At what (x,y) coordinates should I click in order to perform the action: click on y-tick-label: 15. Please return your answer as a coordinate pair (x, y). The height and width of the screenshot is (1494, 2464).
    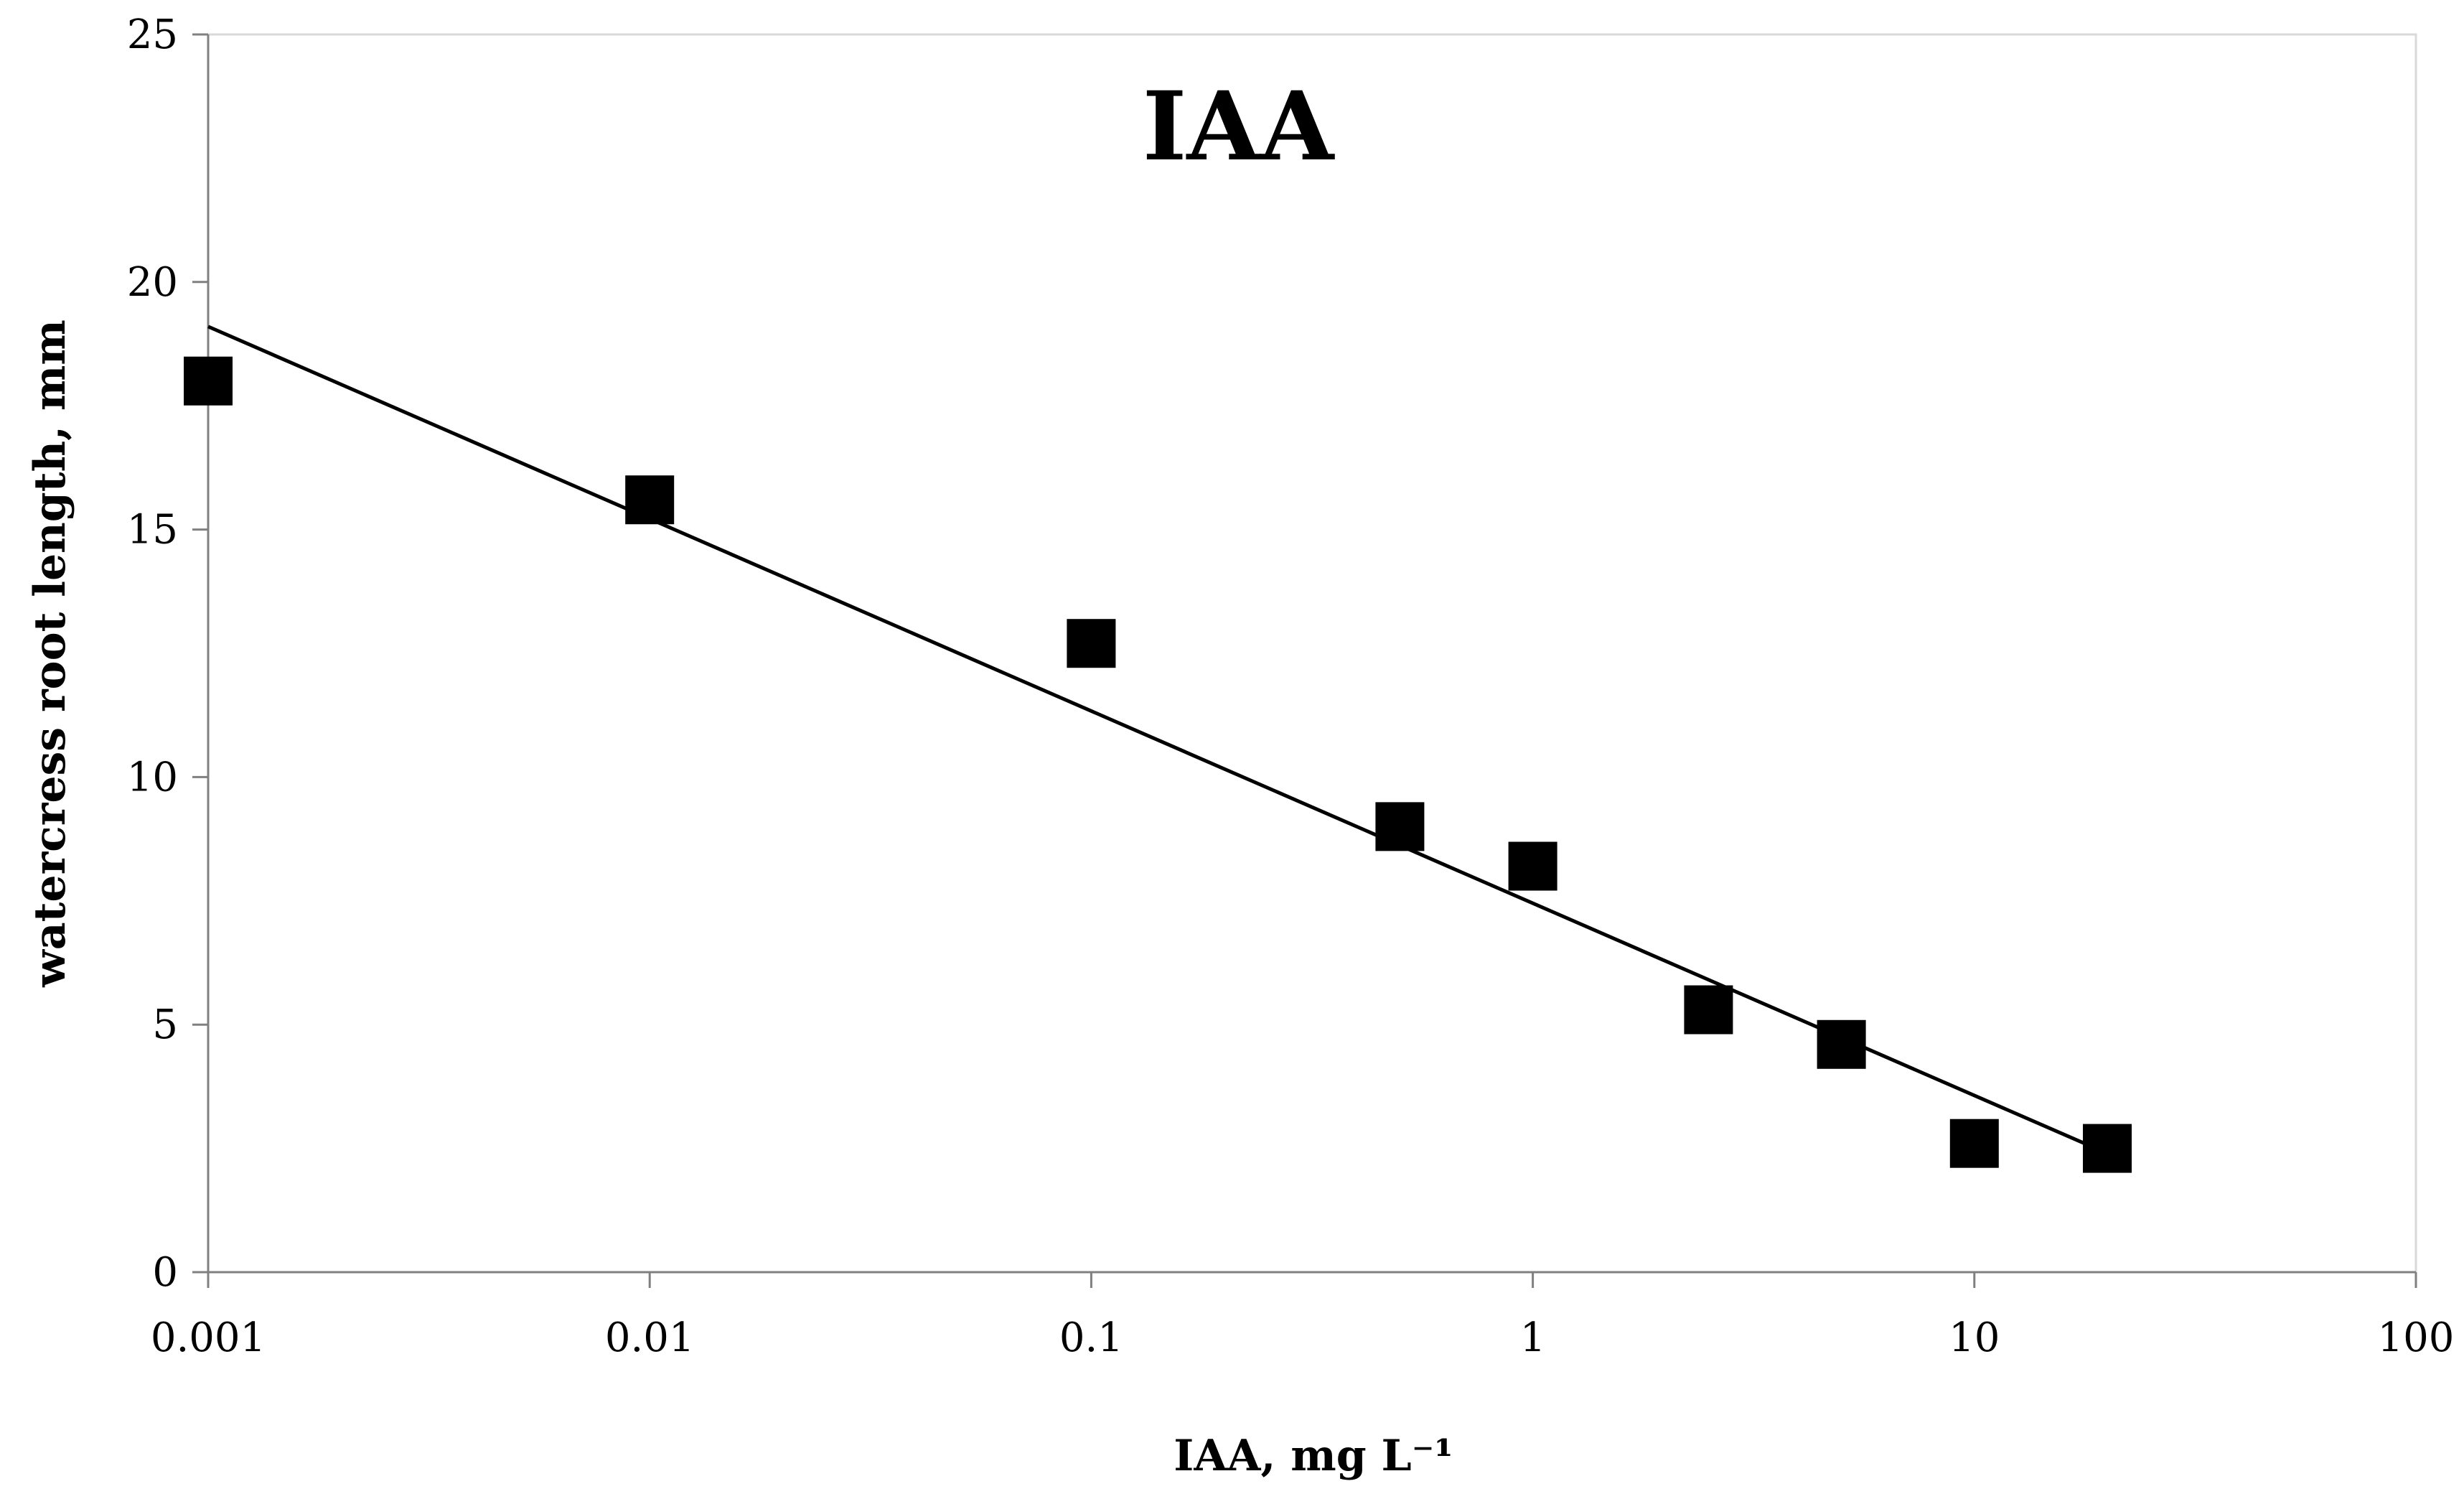
    Looking at the image, I should click on (152, 530).